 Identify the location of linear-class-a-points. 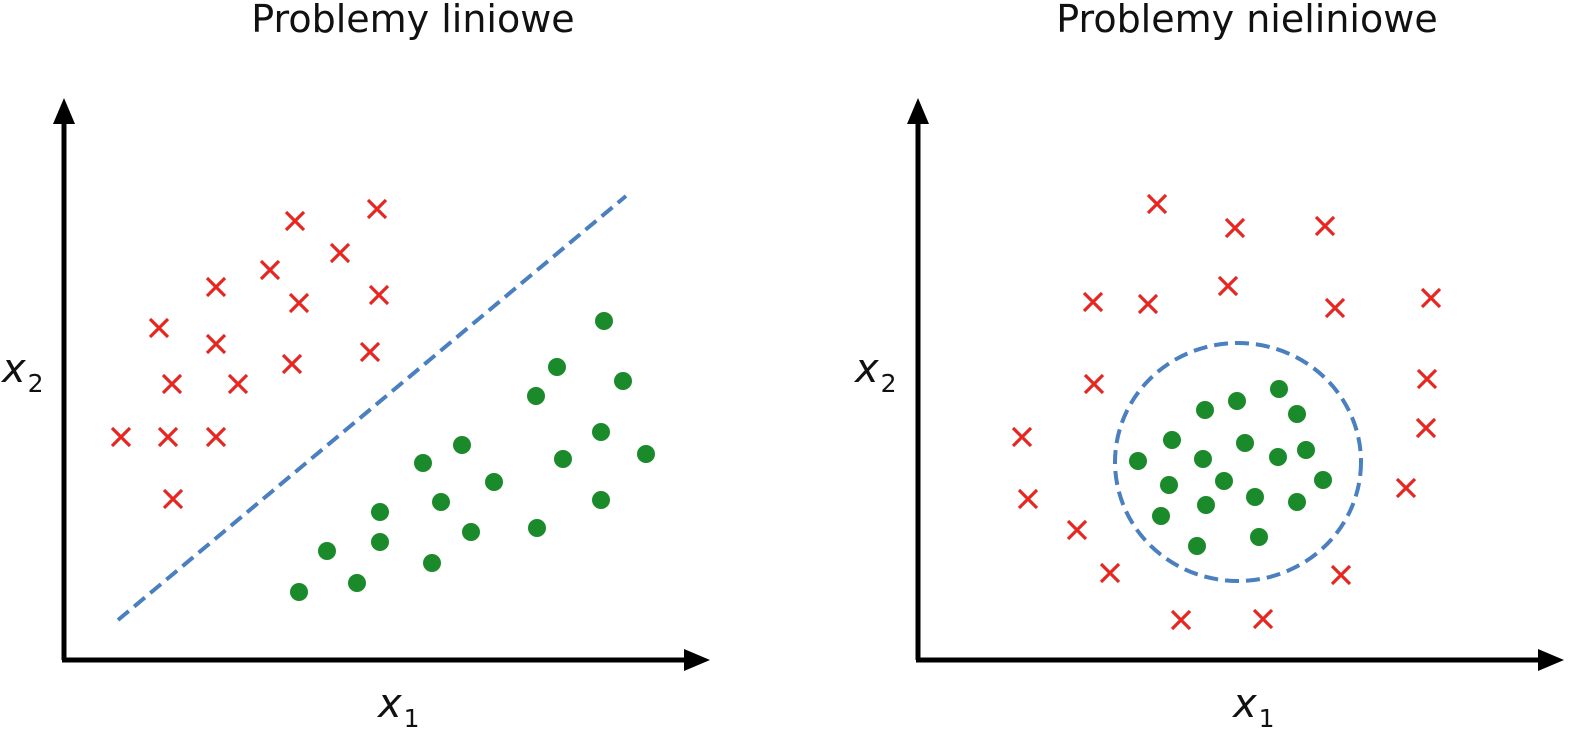
(250, 354).